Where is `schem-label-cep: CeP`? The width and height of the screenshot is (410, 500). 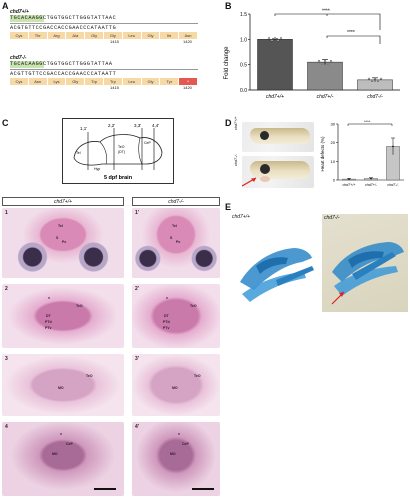
schem-label-cep: CeP is located at coordinates (147, 143).